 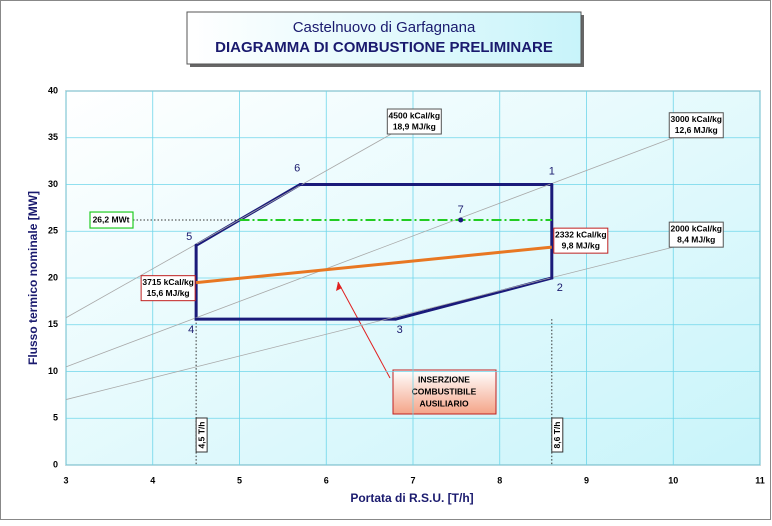 What do you see at coordinates (326, 480) in the screenshot?
I see `x-tick-label: 6` at bounding box center [326, 480].